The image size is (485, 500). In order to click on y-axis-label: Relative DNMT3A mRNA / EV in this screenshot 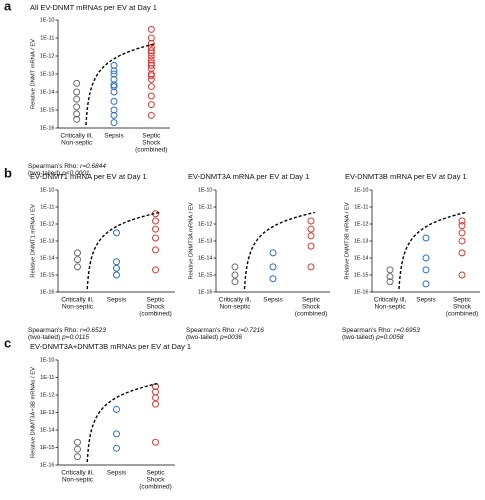, I will do `click(192, 240)`.